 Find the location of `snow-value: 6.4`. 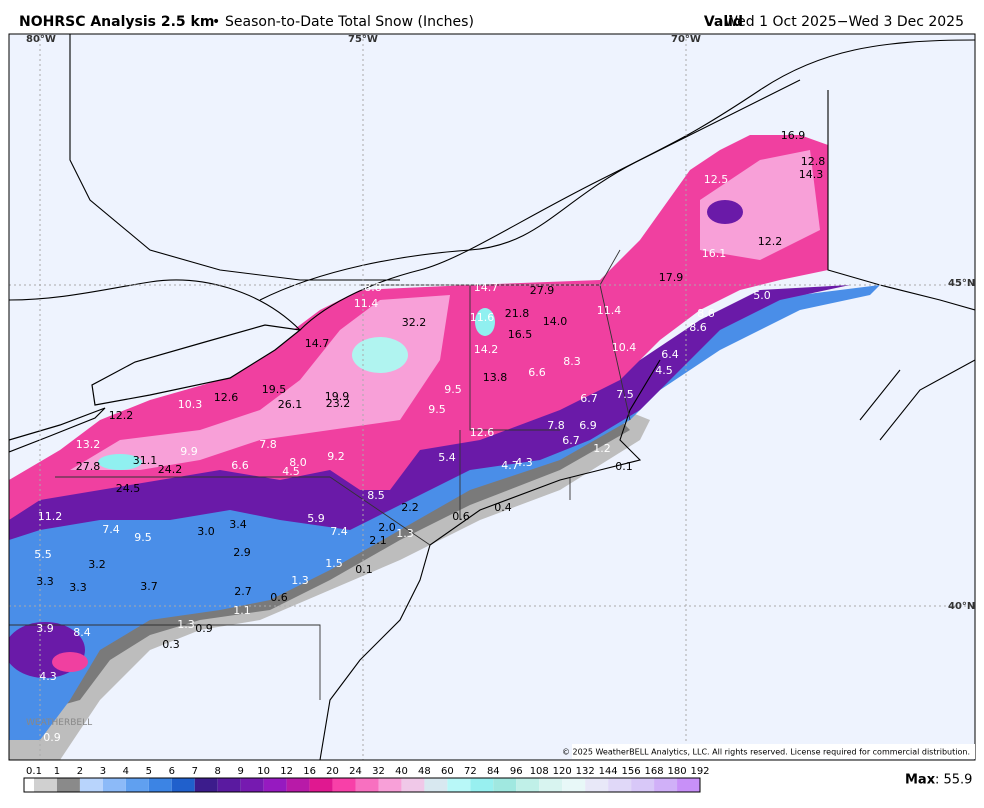

snow-value: 6.4 is located at coordinates (670, 354).